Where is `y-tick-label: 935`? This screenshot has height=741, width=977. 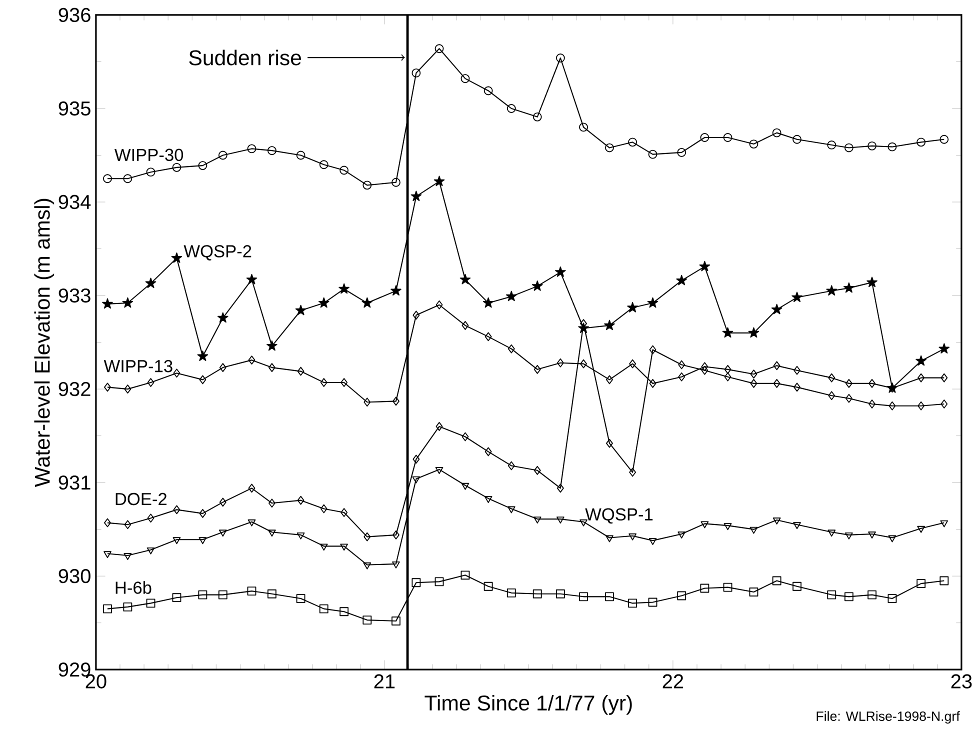
y-tick-label: 935 is located at coordinates (74, 109).